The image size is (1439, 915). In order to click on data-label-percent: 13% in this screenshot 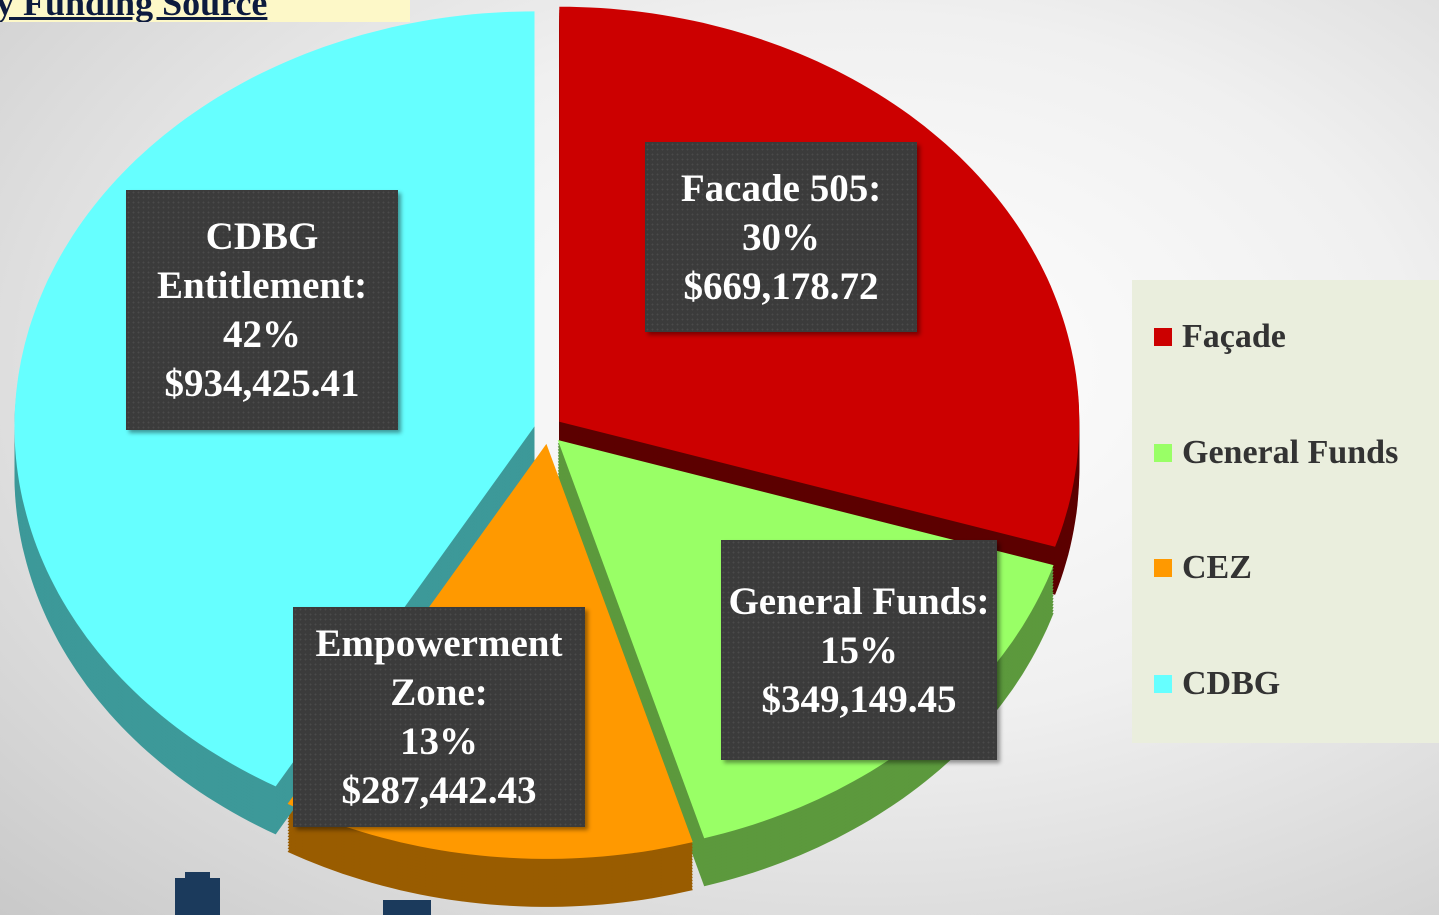, I will do `click(439, 741)`.